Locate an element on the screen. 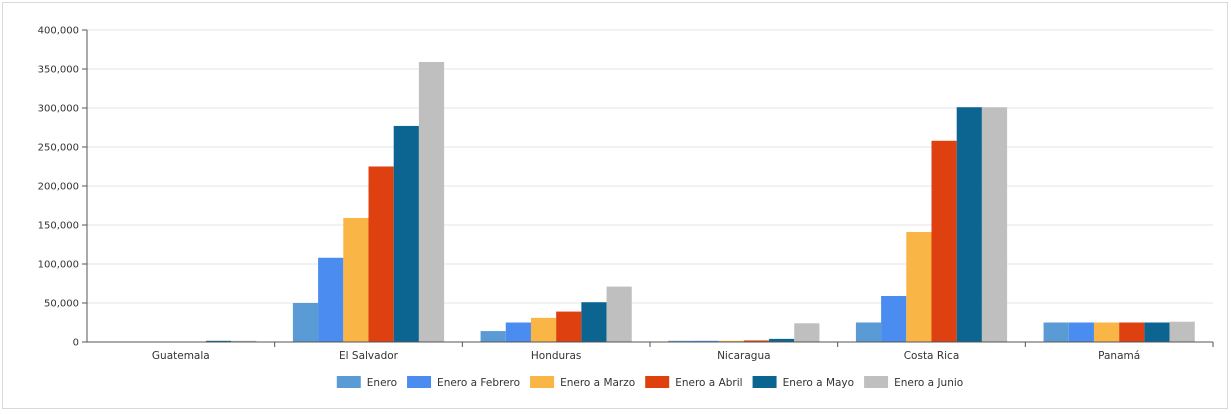 The width and height of the screenshot is (1231, 414). y-tick-label: 50,000 is located at coordinates (61, 304).